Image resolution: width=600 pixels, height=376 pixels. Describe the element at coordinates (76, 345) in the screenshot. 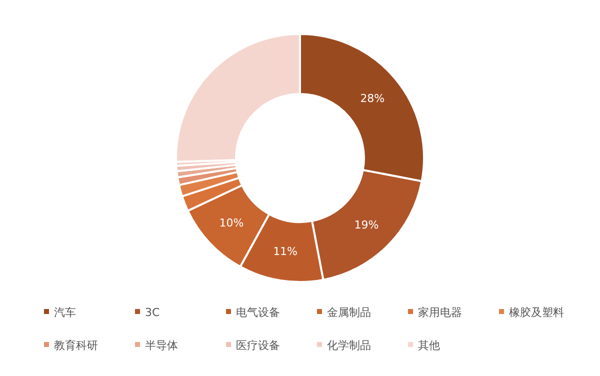

I see `legend-label: 教育科研` at that location.